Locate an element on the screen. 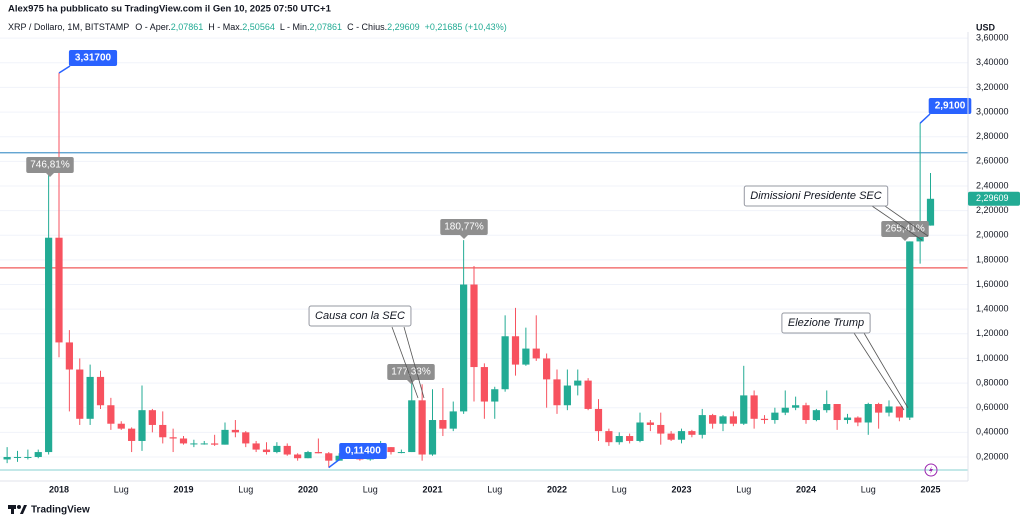 The image size is (1024, 521). y-tick-label: 3,20000 is located at coordinates (992, 87).